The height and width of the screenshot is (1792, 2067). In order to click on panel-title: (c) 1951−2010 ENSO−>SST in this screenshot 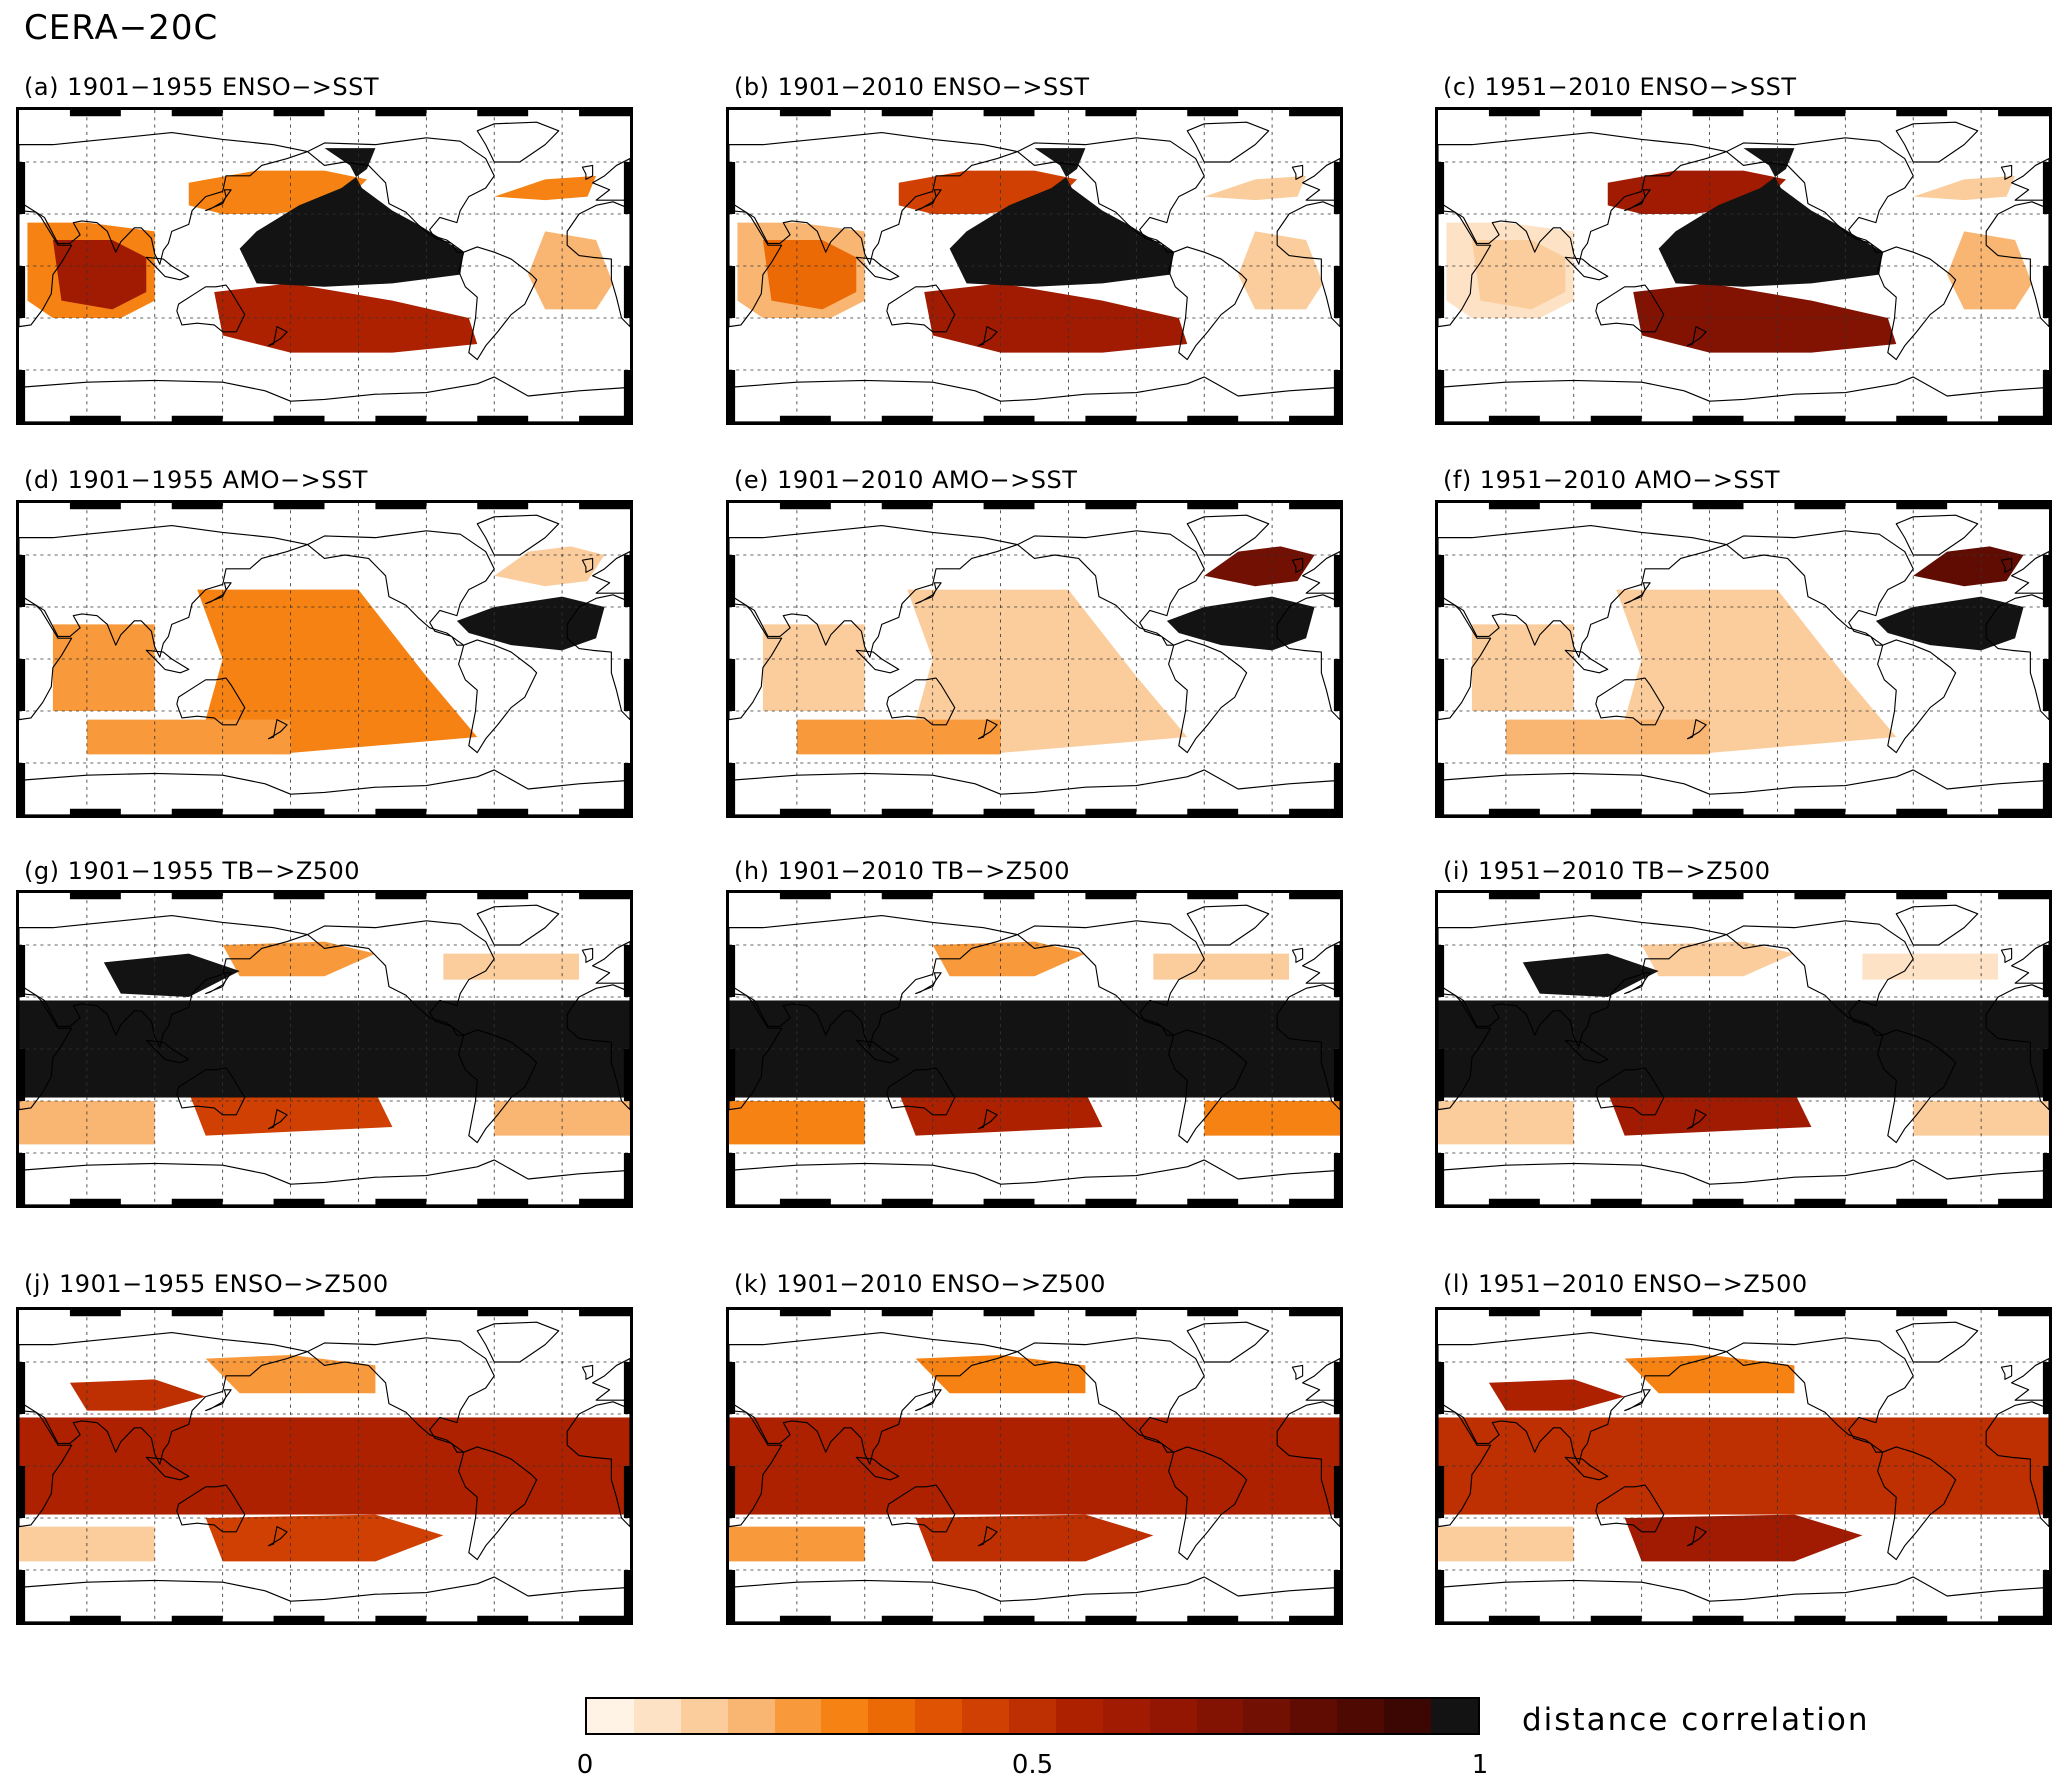, I will do `click(1620, 87)`.